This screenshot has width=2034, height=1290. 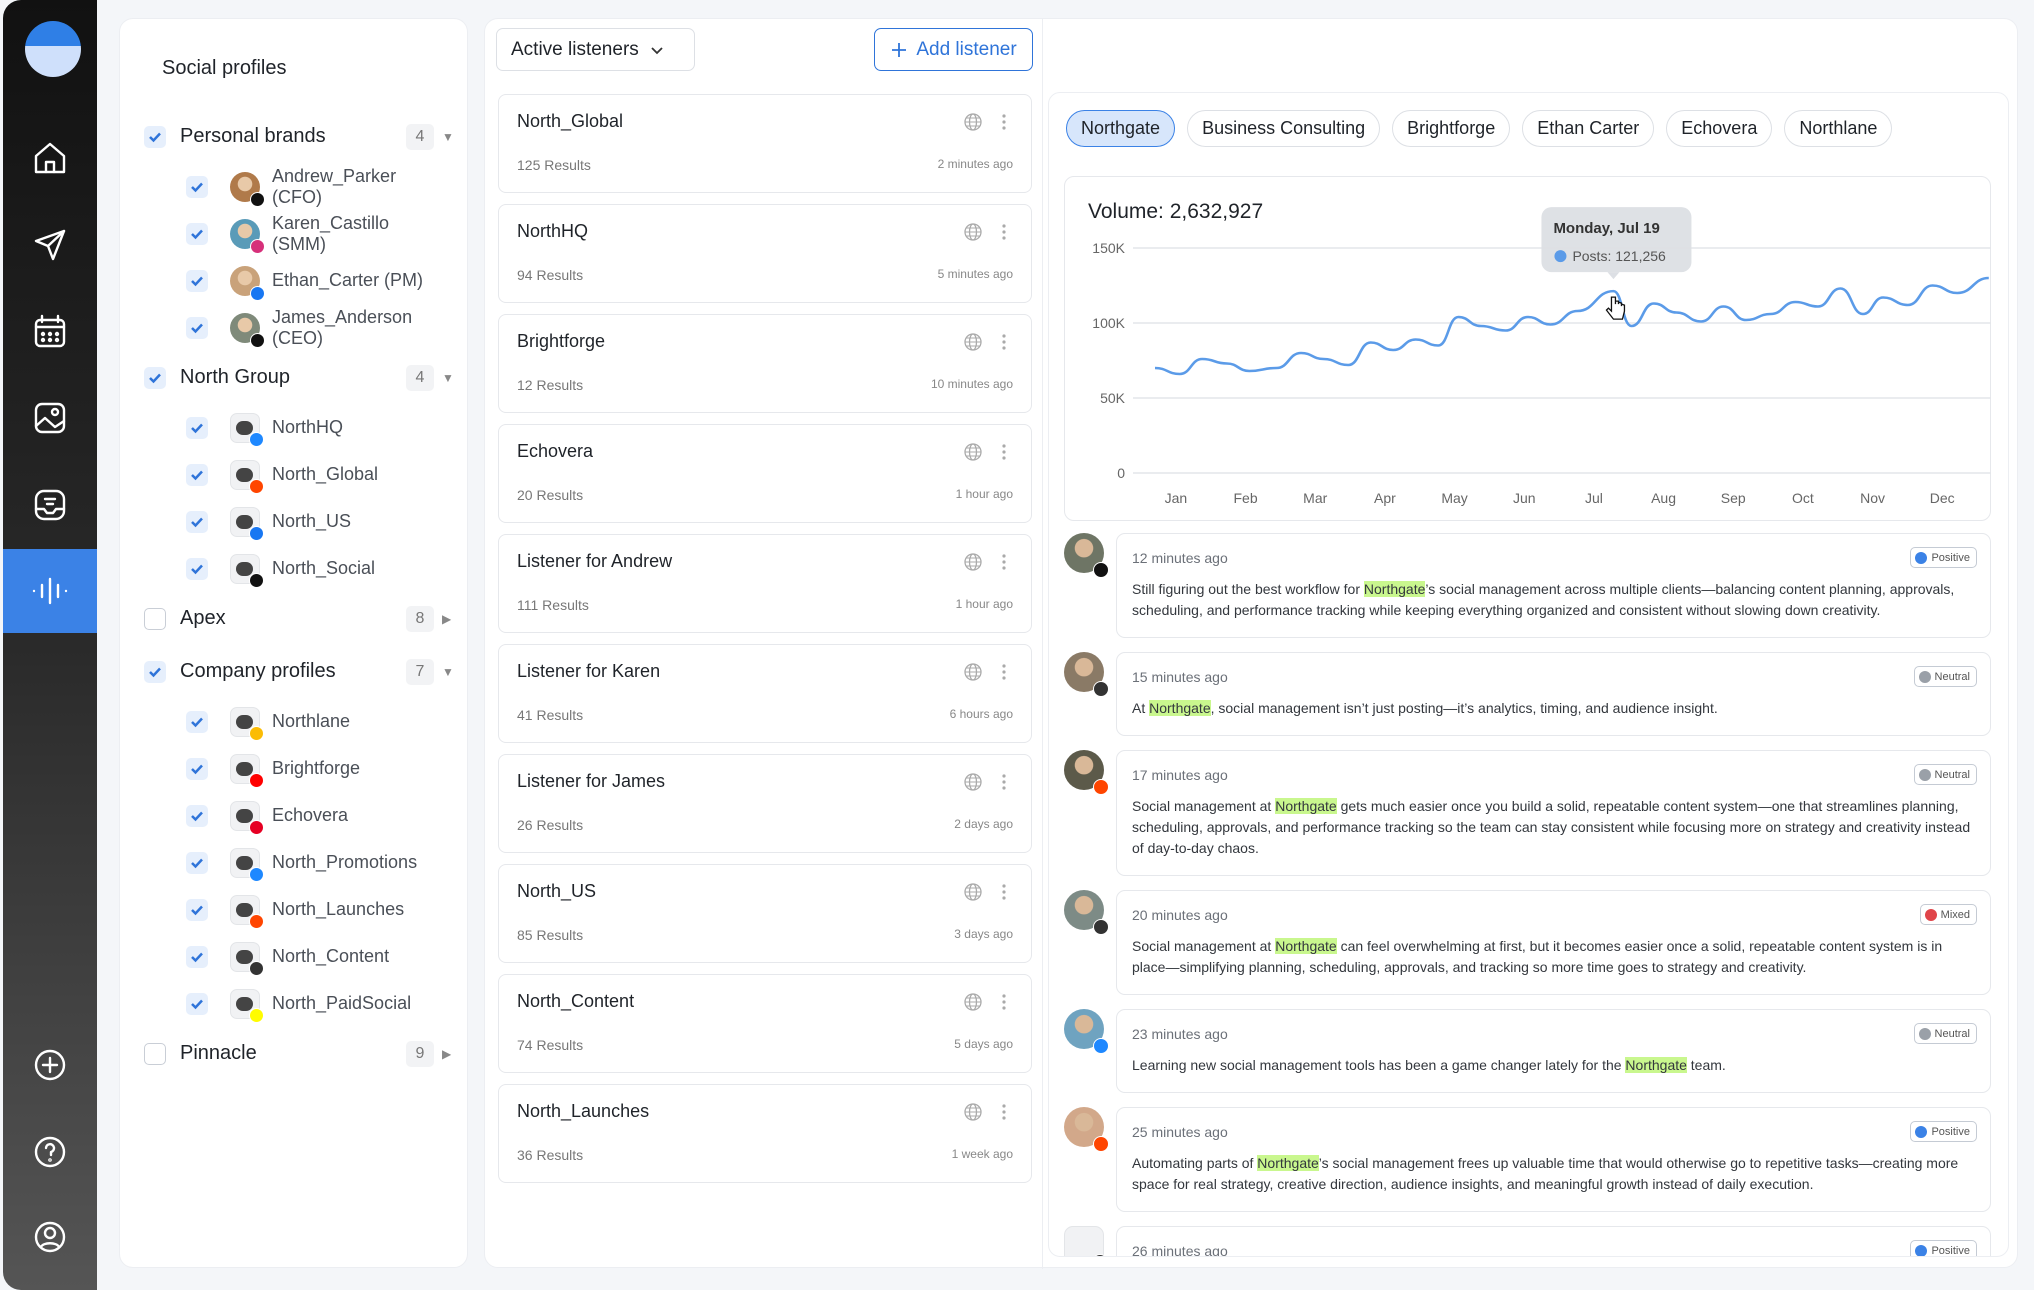 I want to click on profile-group: Pinnacle 9 ▶, so click(x=297, y=1053).